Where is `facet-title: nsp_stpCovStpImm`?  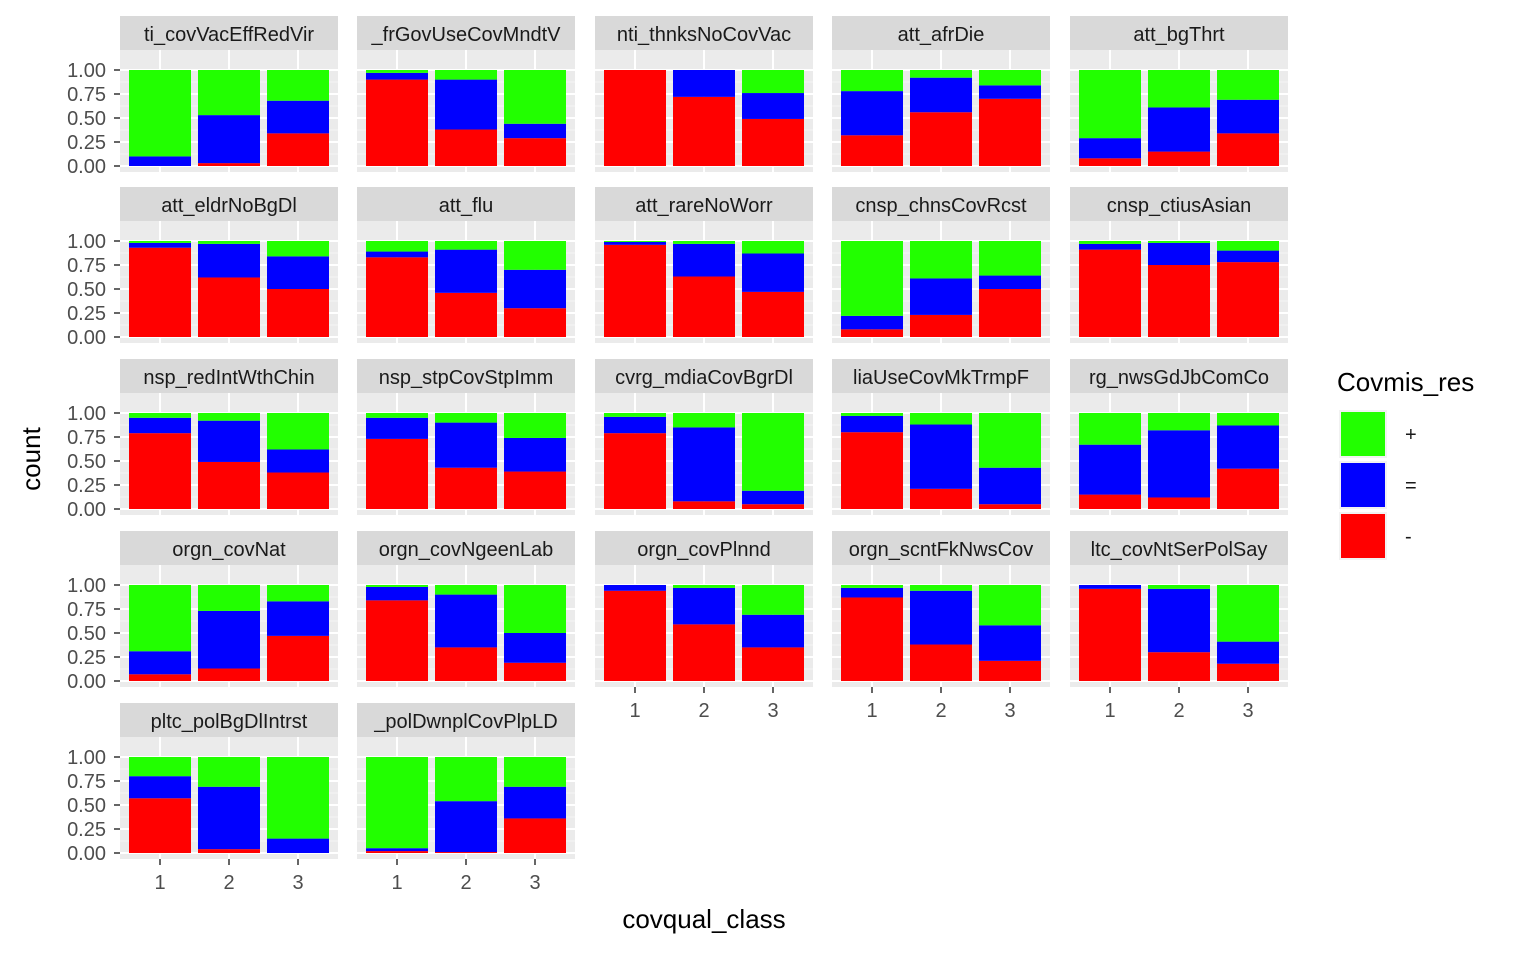
facet-title: nsp_stpCovStpImm is located at coordinates (466, 378).